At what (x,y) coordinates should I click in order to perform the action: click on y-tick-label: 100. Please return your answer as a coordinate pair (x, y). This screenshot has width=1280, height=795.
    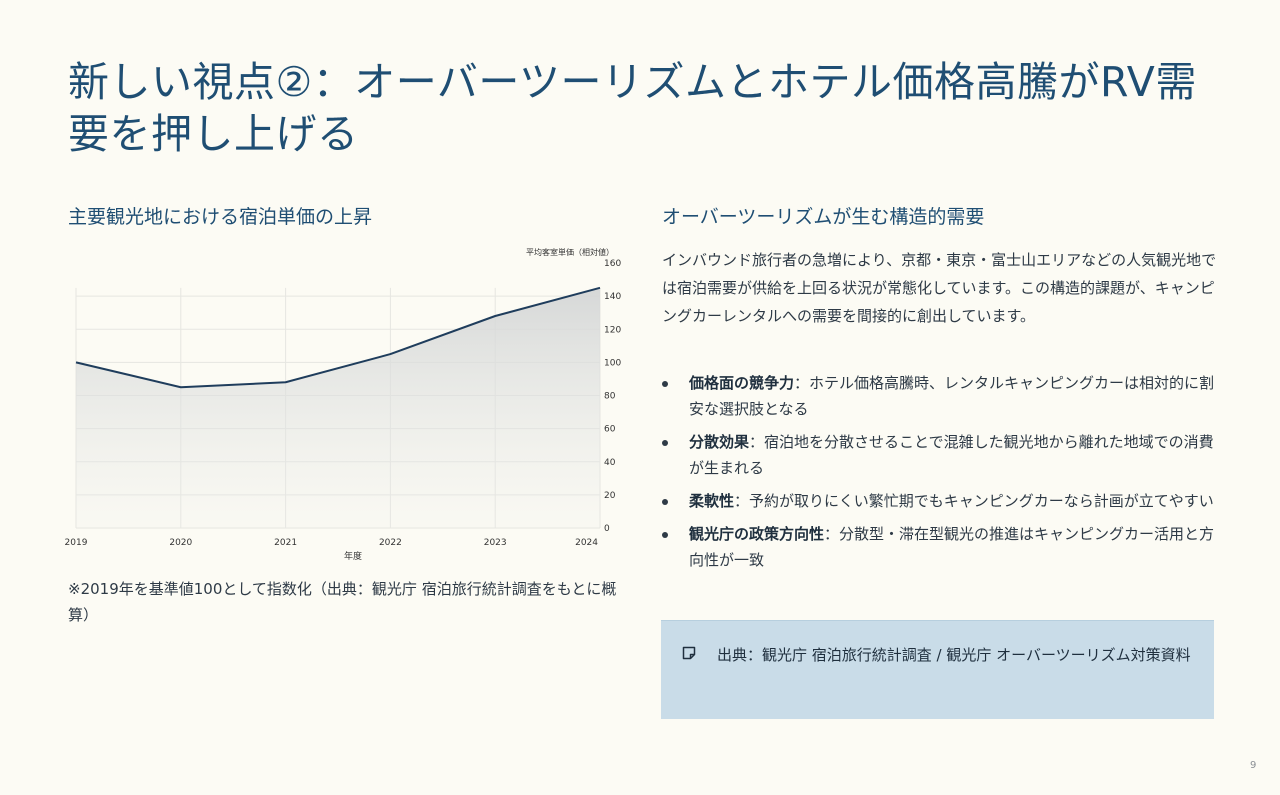
    Looking at the image, I should click on (612, 363).